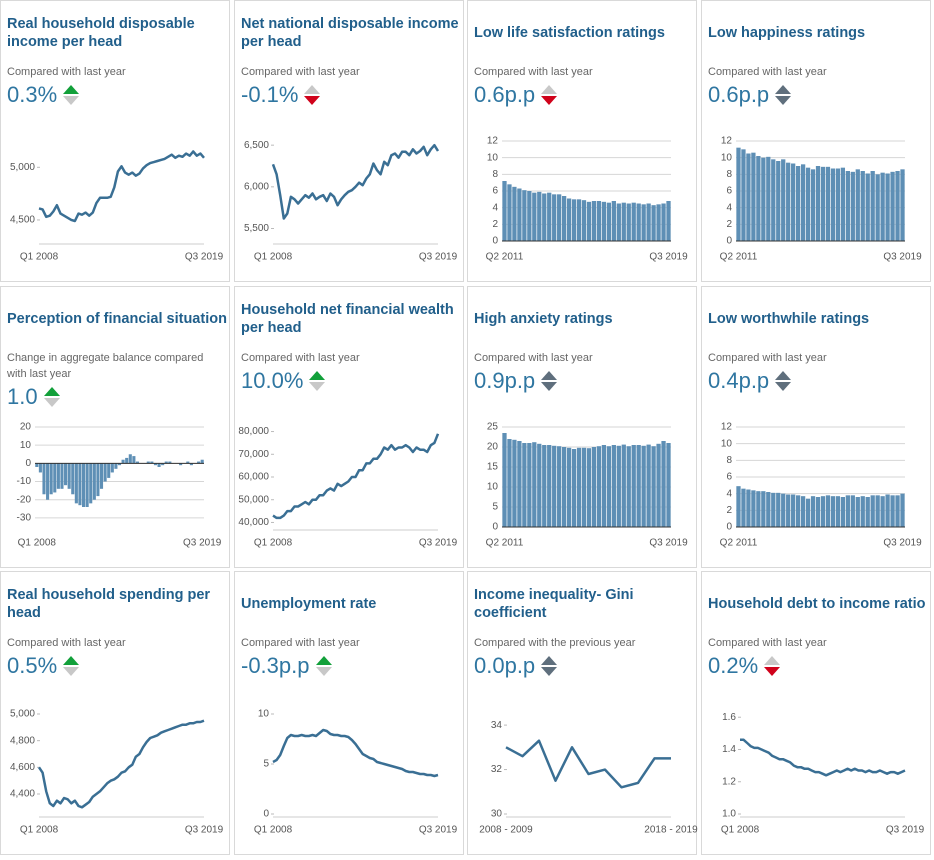 The width and height of the screenshot is (934, 860). Describe the element at coordinates (350, 33) in the screenshot. I see `card-title: Net national disposable income per head` at that location.